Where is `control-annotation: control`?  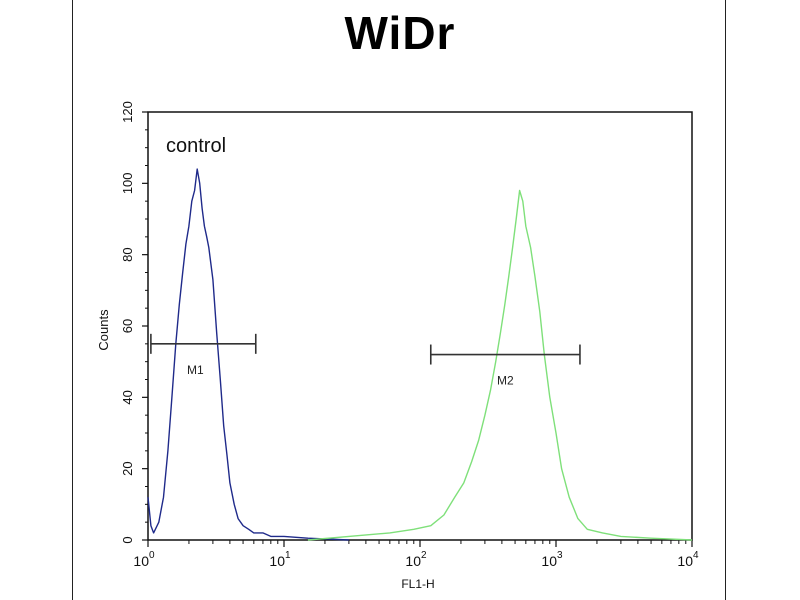 control-annotation: control is located at coordinates (196, 146).